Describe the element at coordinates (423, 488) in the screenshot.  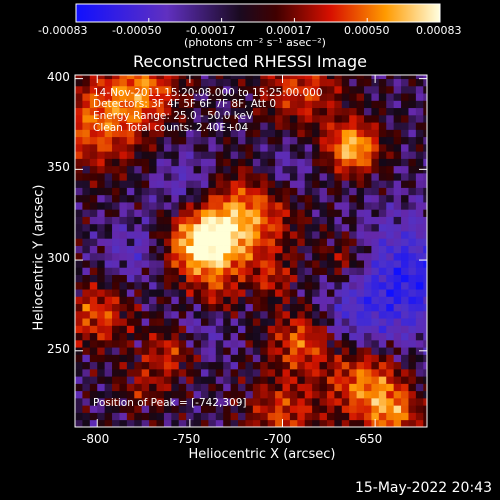
I see `timestamp: 15-May-2022 20:43` at that location.